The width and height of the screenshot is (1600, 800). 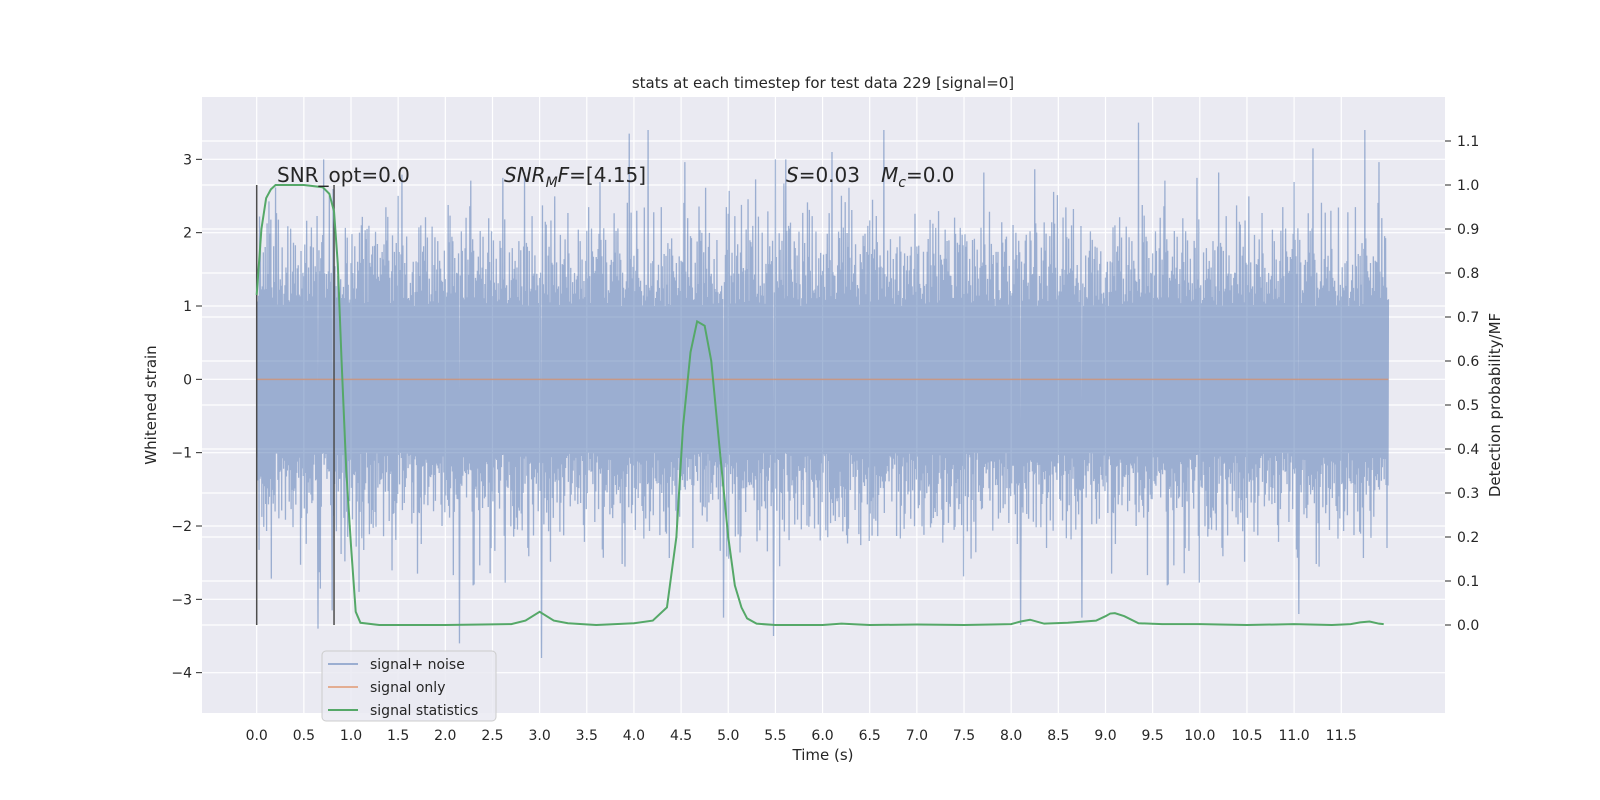 What do you see at coordinates (1468, 274) in the screenshot?
I see `y-right-tick-label: 0.8` at bounding box center [1468, 274].